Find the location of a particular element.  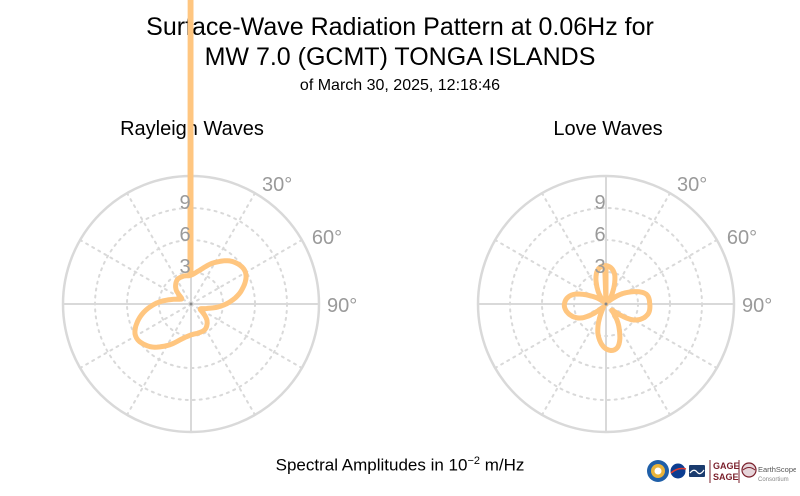

consortium-logo-text: Consortium is located at coordinates (773, 480).